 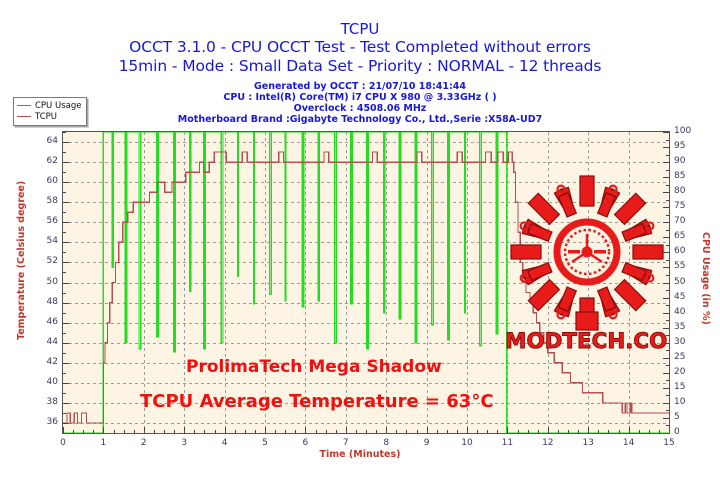 What do you see at coordinates (345, 443) in the screenshot?
I see `axis-tick-label: 7` at bounding box center [345, 443].